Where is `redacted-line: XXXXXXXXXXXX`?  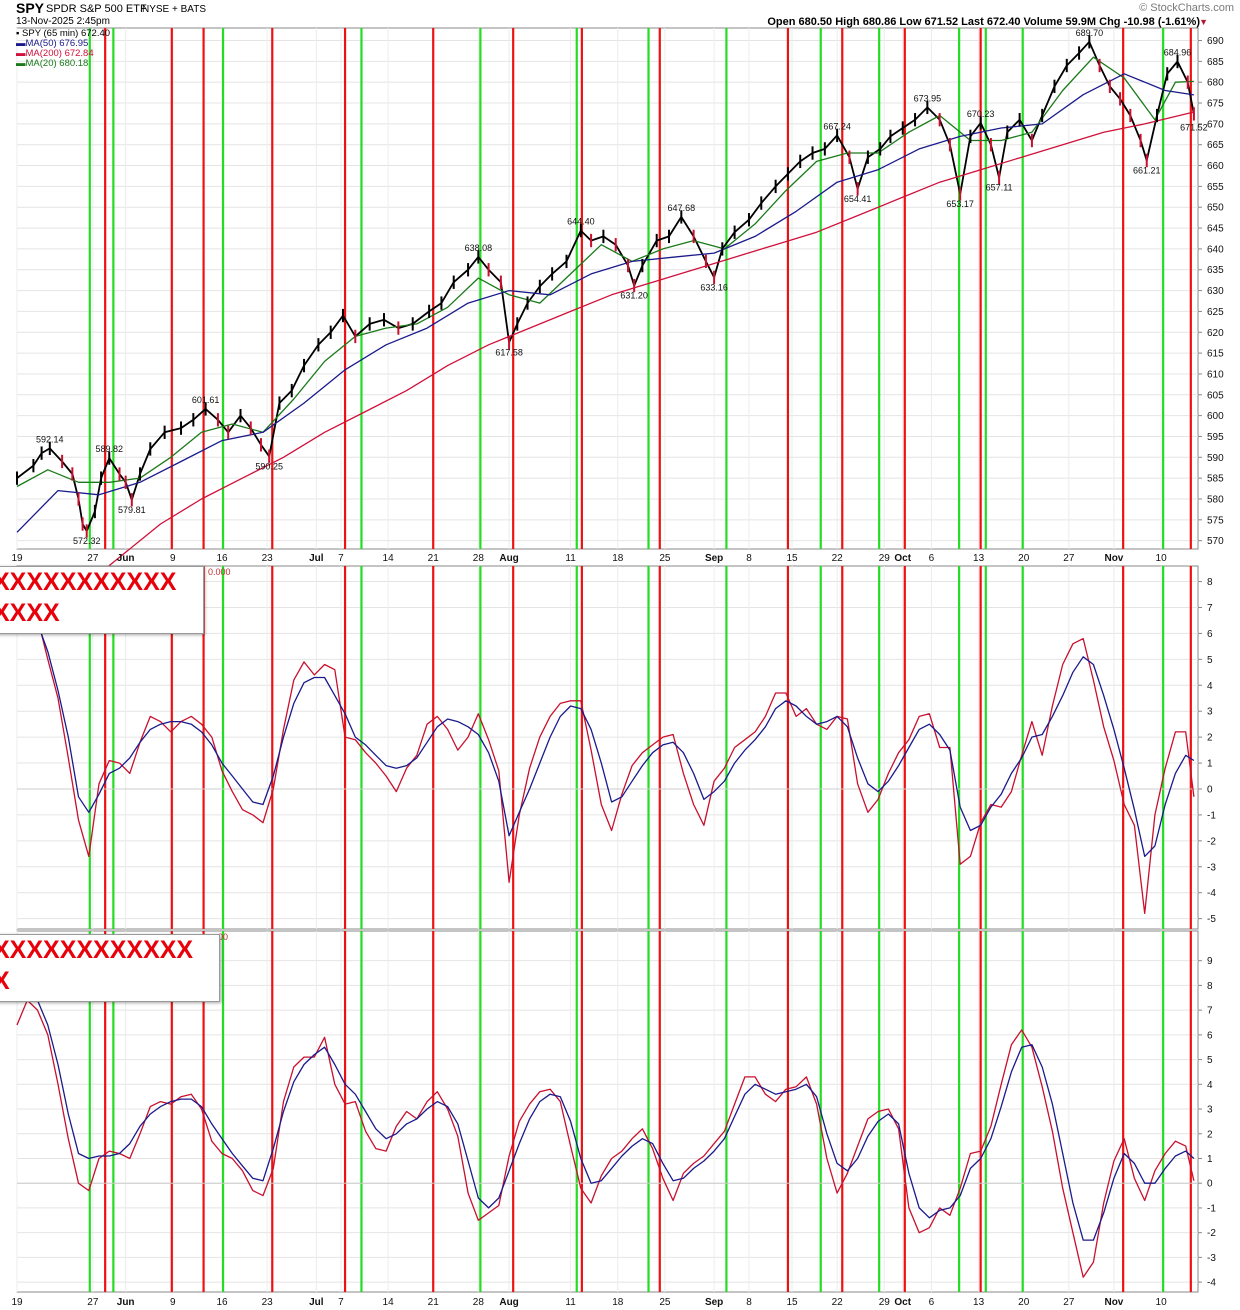 redacted-line: XXXXXXXXXXXX is located at coordinates (97, 950).